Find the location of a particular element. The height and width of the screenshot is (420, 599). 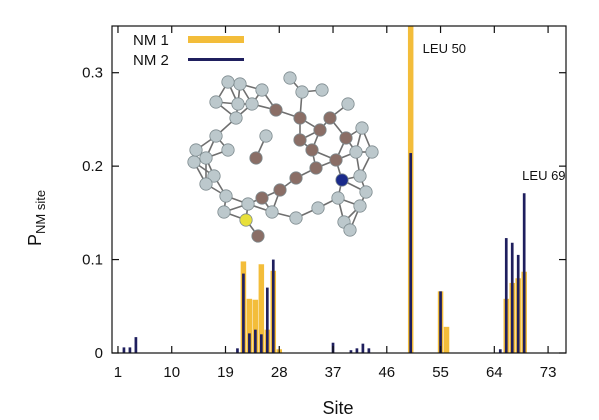

legend-swatch-nm2 is located at coordinates (216, 59).